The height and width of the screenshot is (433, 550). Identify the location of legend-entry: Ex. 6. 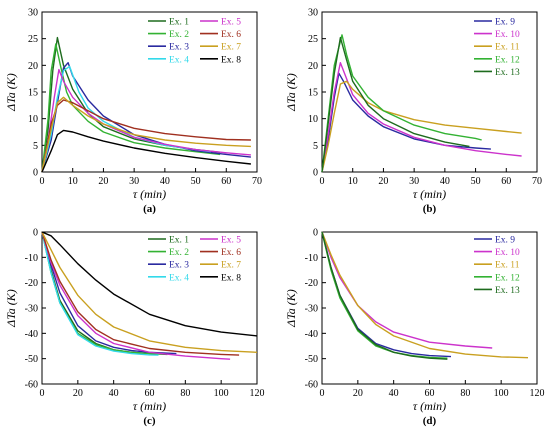
(231, 35).